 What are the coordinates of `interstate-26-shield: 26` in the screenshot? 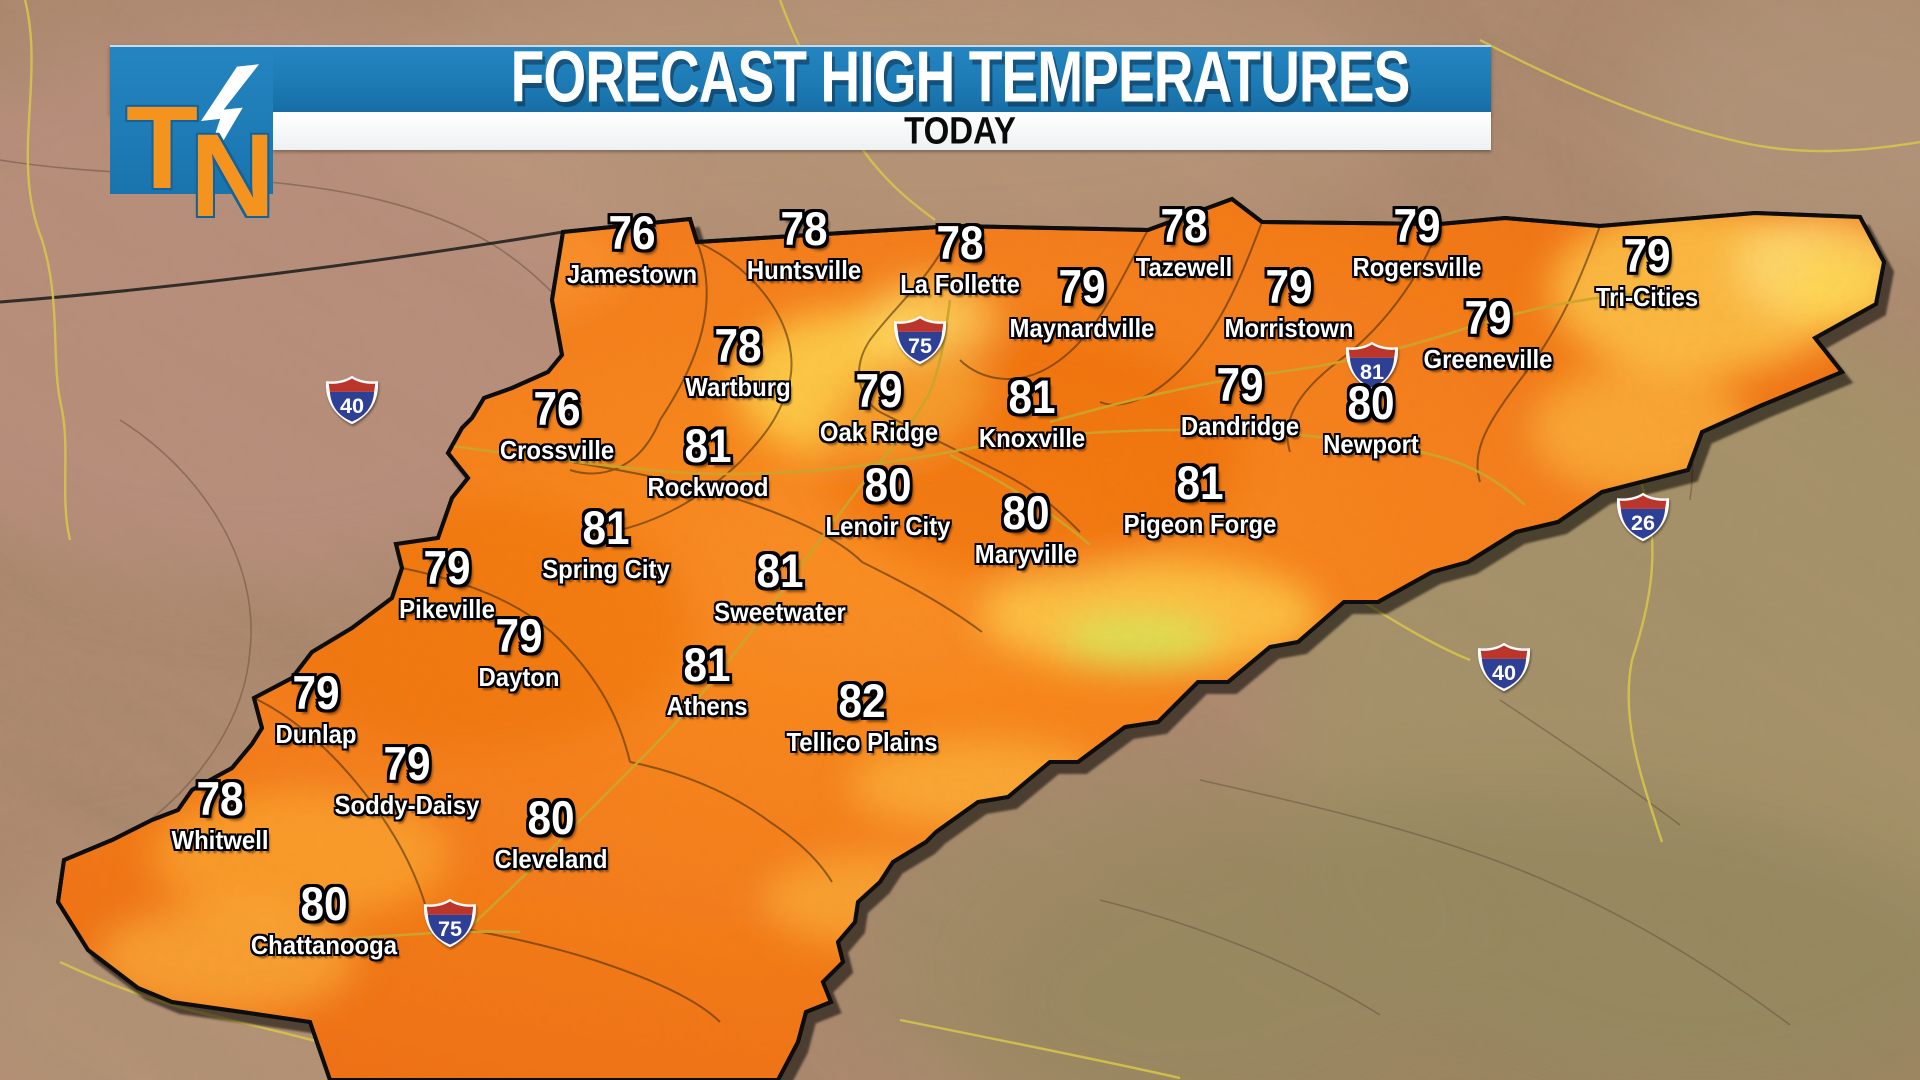 It's located at (1643, 517).